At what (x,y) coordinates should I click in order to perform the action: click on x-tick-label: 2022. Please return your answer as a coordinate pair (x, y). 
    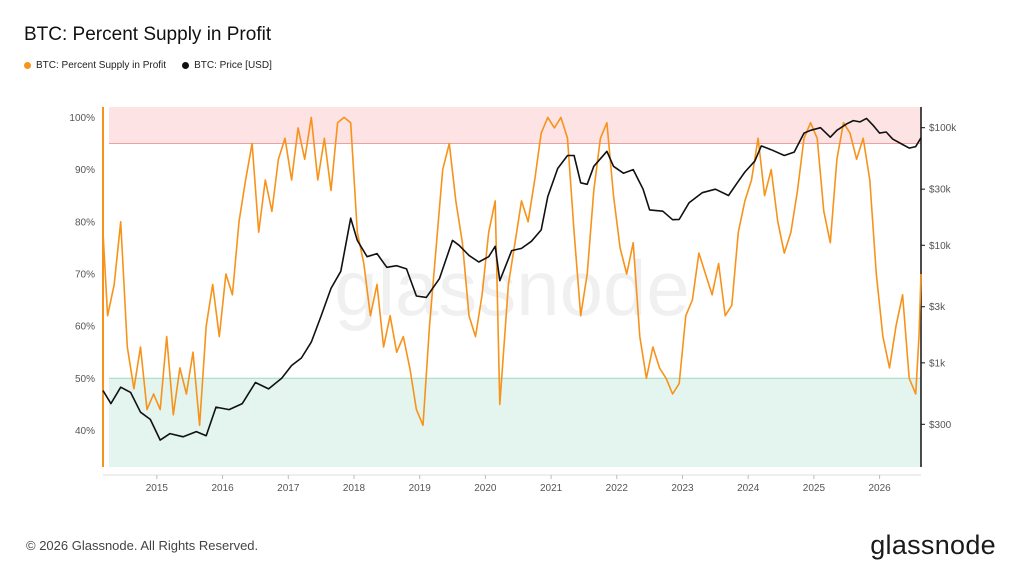
    Looking at the image, I should click on (617, 488).